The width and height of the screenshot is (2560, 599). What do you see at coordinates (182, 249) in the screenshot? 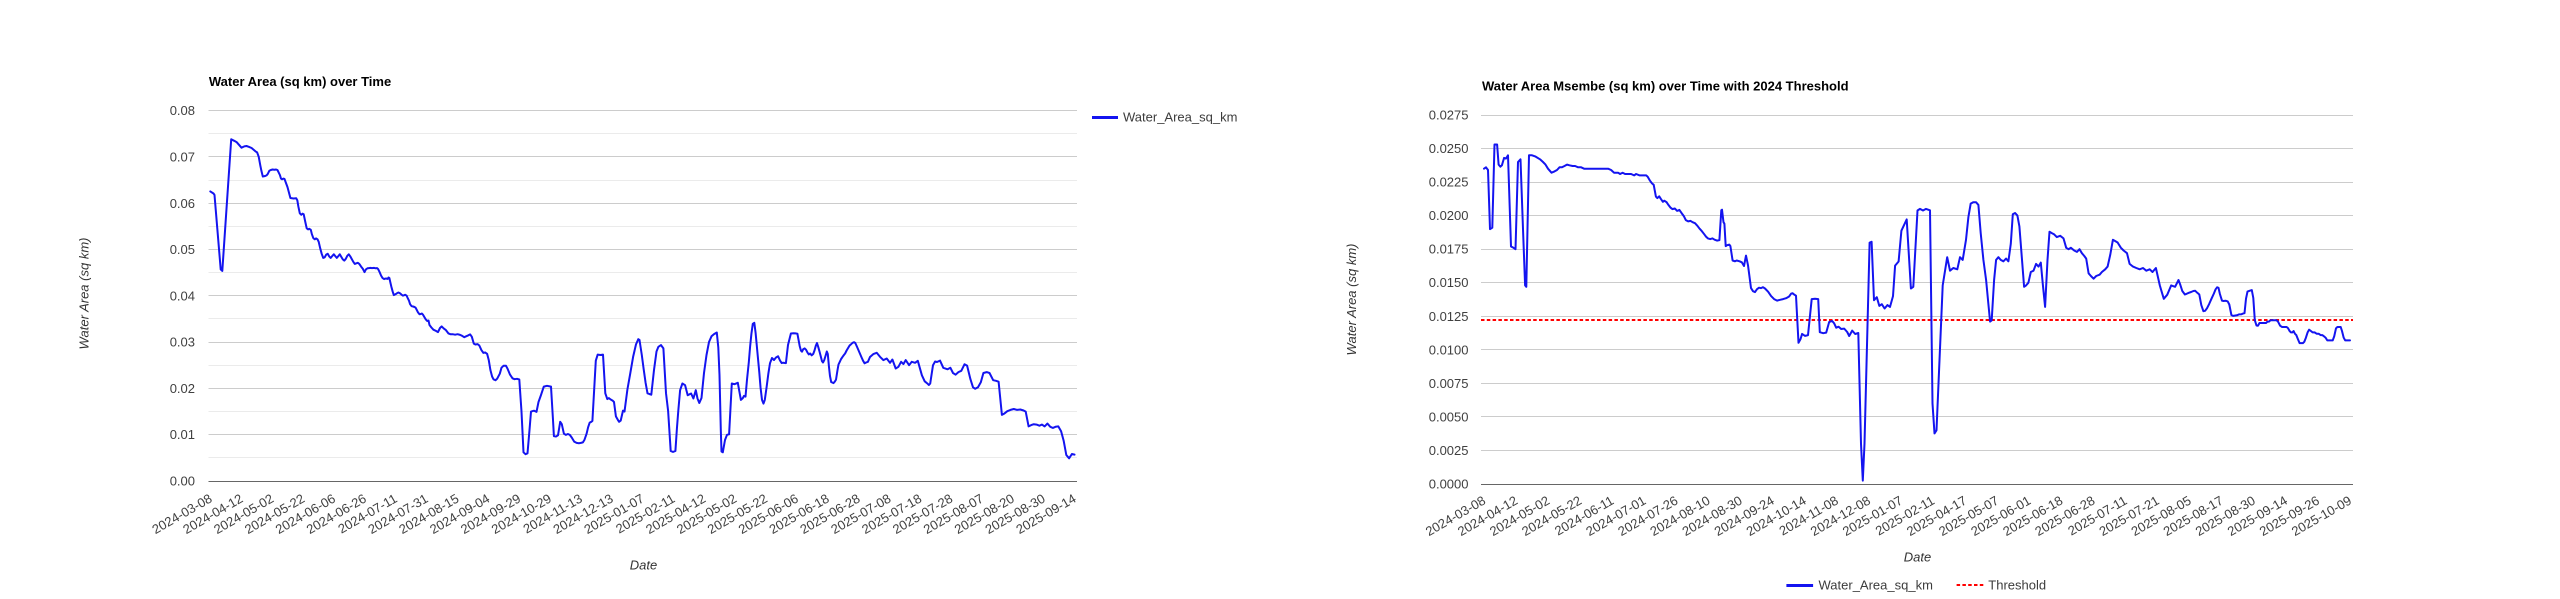
I see `svg-text: 0.05` at bounding box center [182, 249].